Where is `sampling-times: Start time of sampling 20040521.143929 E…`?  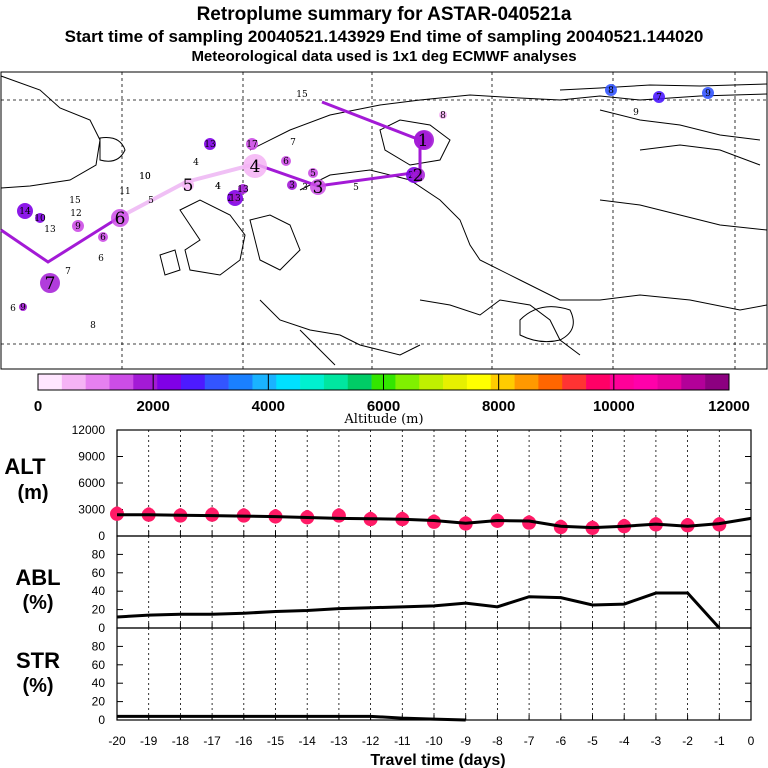 sampling-times: Start time of sampling 20040521.143929 E… is located at coordinates (384, 36).